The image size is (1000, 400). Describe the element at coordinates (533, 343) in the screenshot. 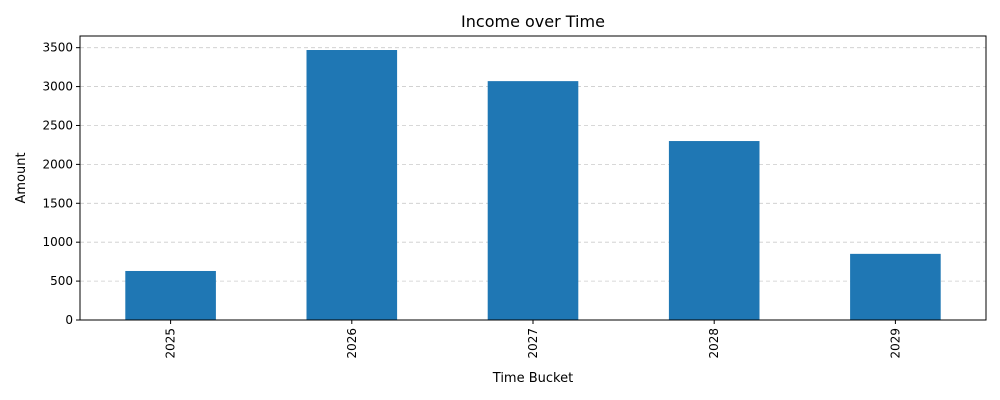

I see `x-tick-label: 2027` at that location.